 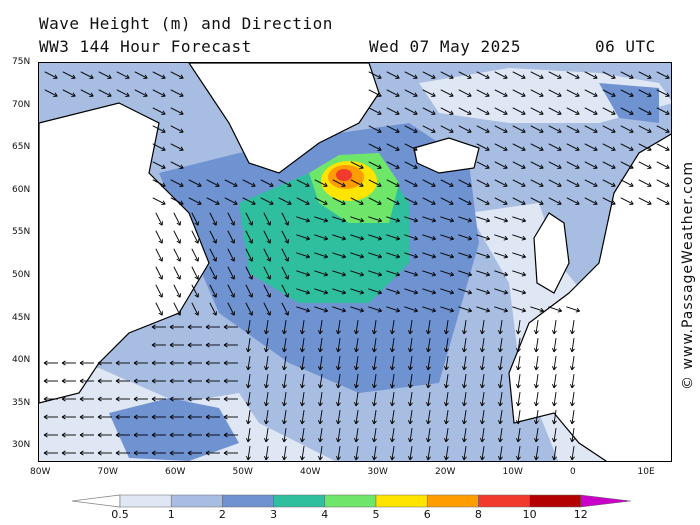 What do you see at coordinates (551, 253) in the screenshot?
I see `british-isles-landmass` at bounding box center [551, 253].